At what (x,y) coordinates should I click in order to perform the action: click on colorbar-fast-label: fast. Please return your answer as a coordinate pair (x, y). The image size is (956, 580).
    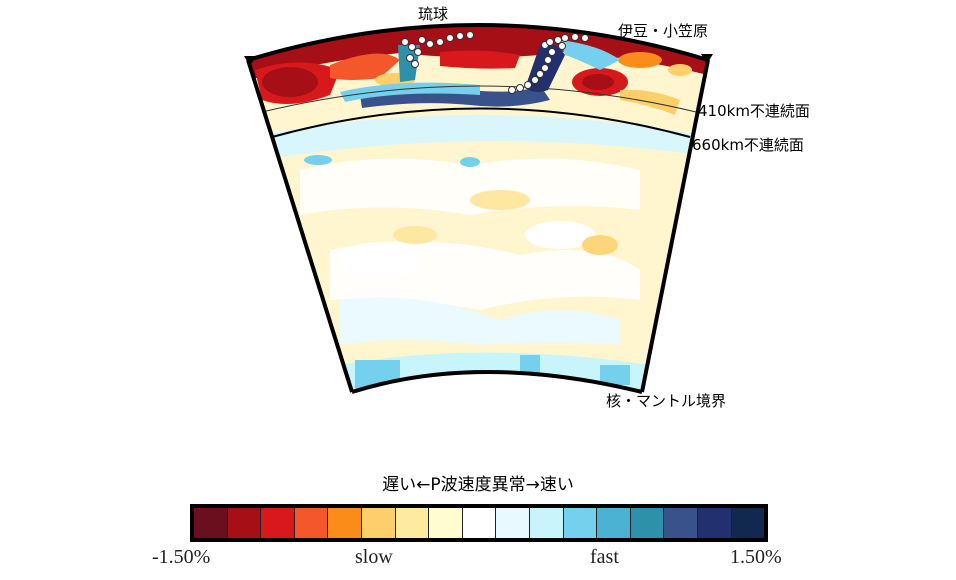
    Looking at the image, I should click on (604, 557).